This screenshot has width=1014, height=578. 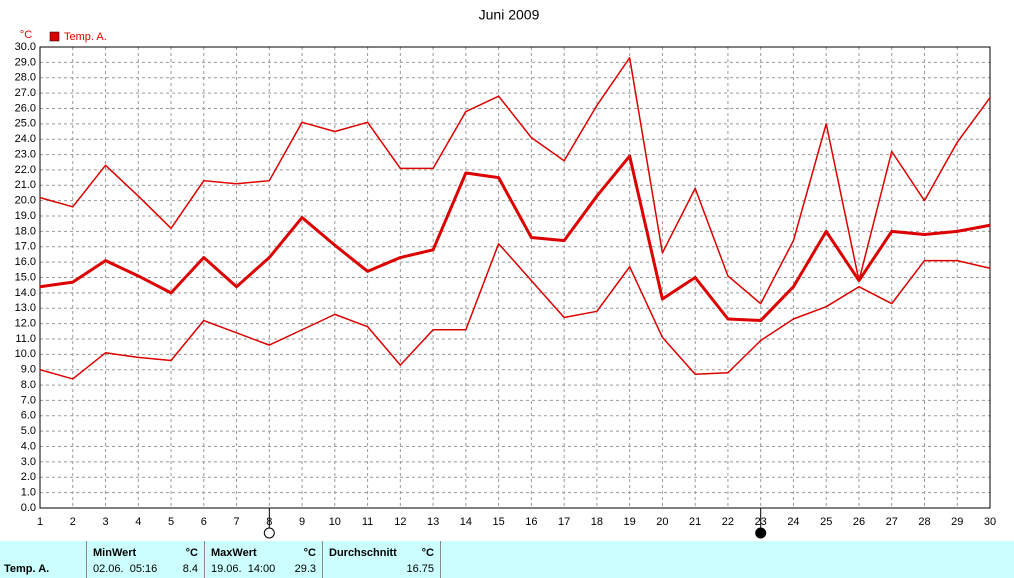 What do you see at coordinates (25, 308) in the screenshot?
I see `y-tick-label: 13.0` at bounding box center [25, 308].